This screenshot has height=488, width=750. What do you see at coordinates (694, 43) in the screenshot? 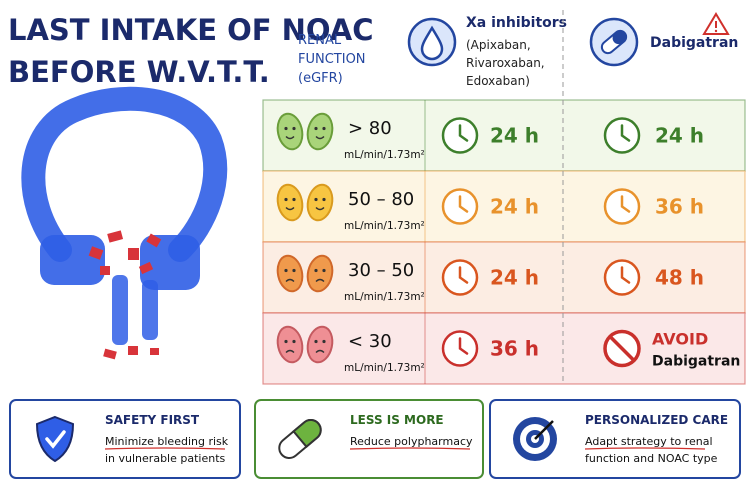
I see `header-dabigatran: Dabigatran` at bounding box center [694, 43].